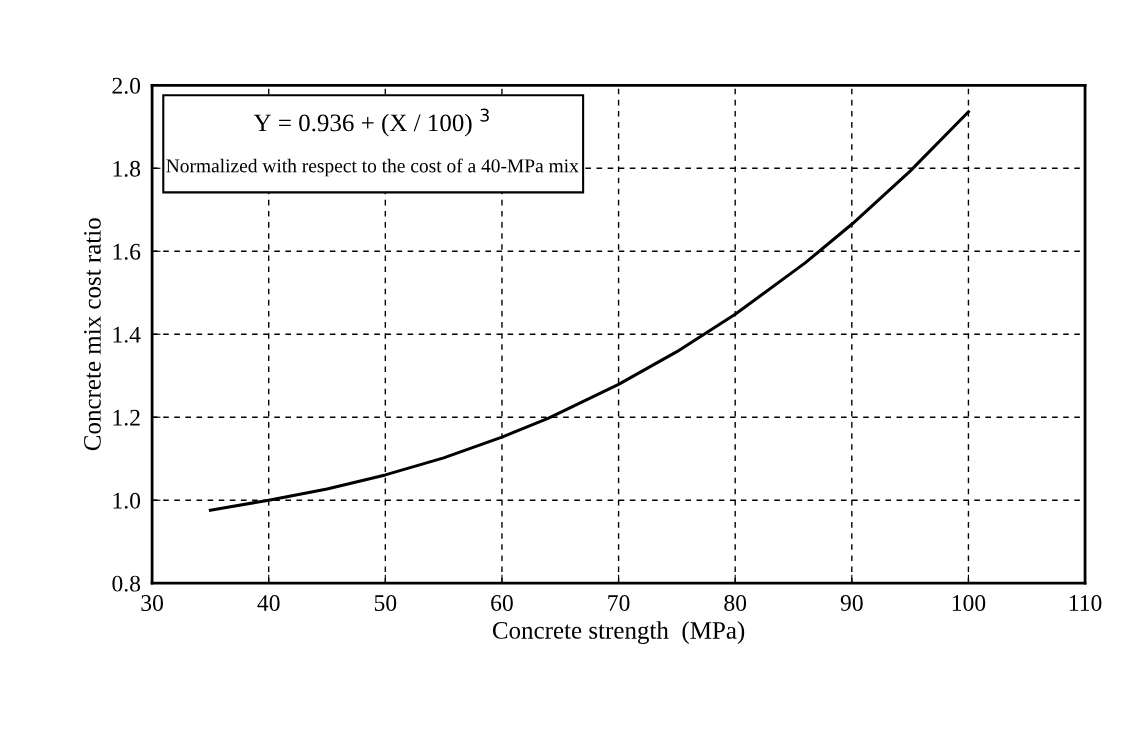 The width and height of the screenshot is (1135, 729). Describe the element at coordinates (371, 122) in the screenshot. I see `annotation: Y = 0.936 + (X / 100) $^{3}$` at that location.